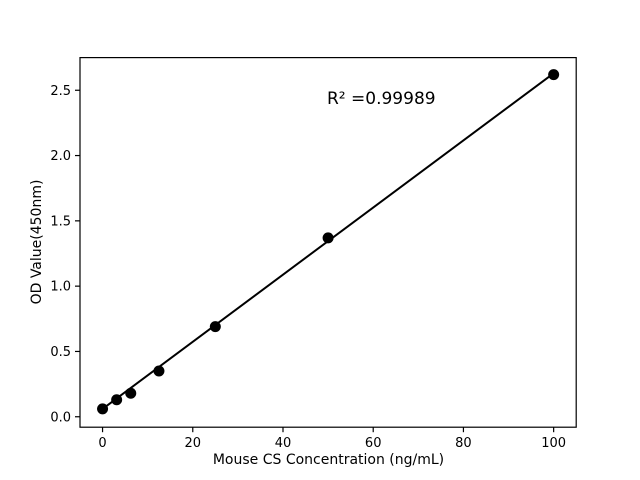 This screenshot has width=640, height=480. I want to click on x-tick-label: 100, so click(553, 443).